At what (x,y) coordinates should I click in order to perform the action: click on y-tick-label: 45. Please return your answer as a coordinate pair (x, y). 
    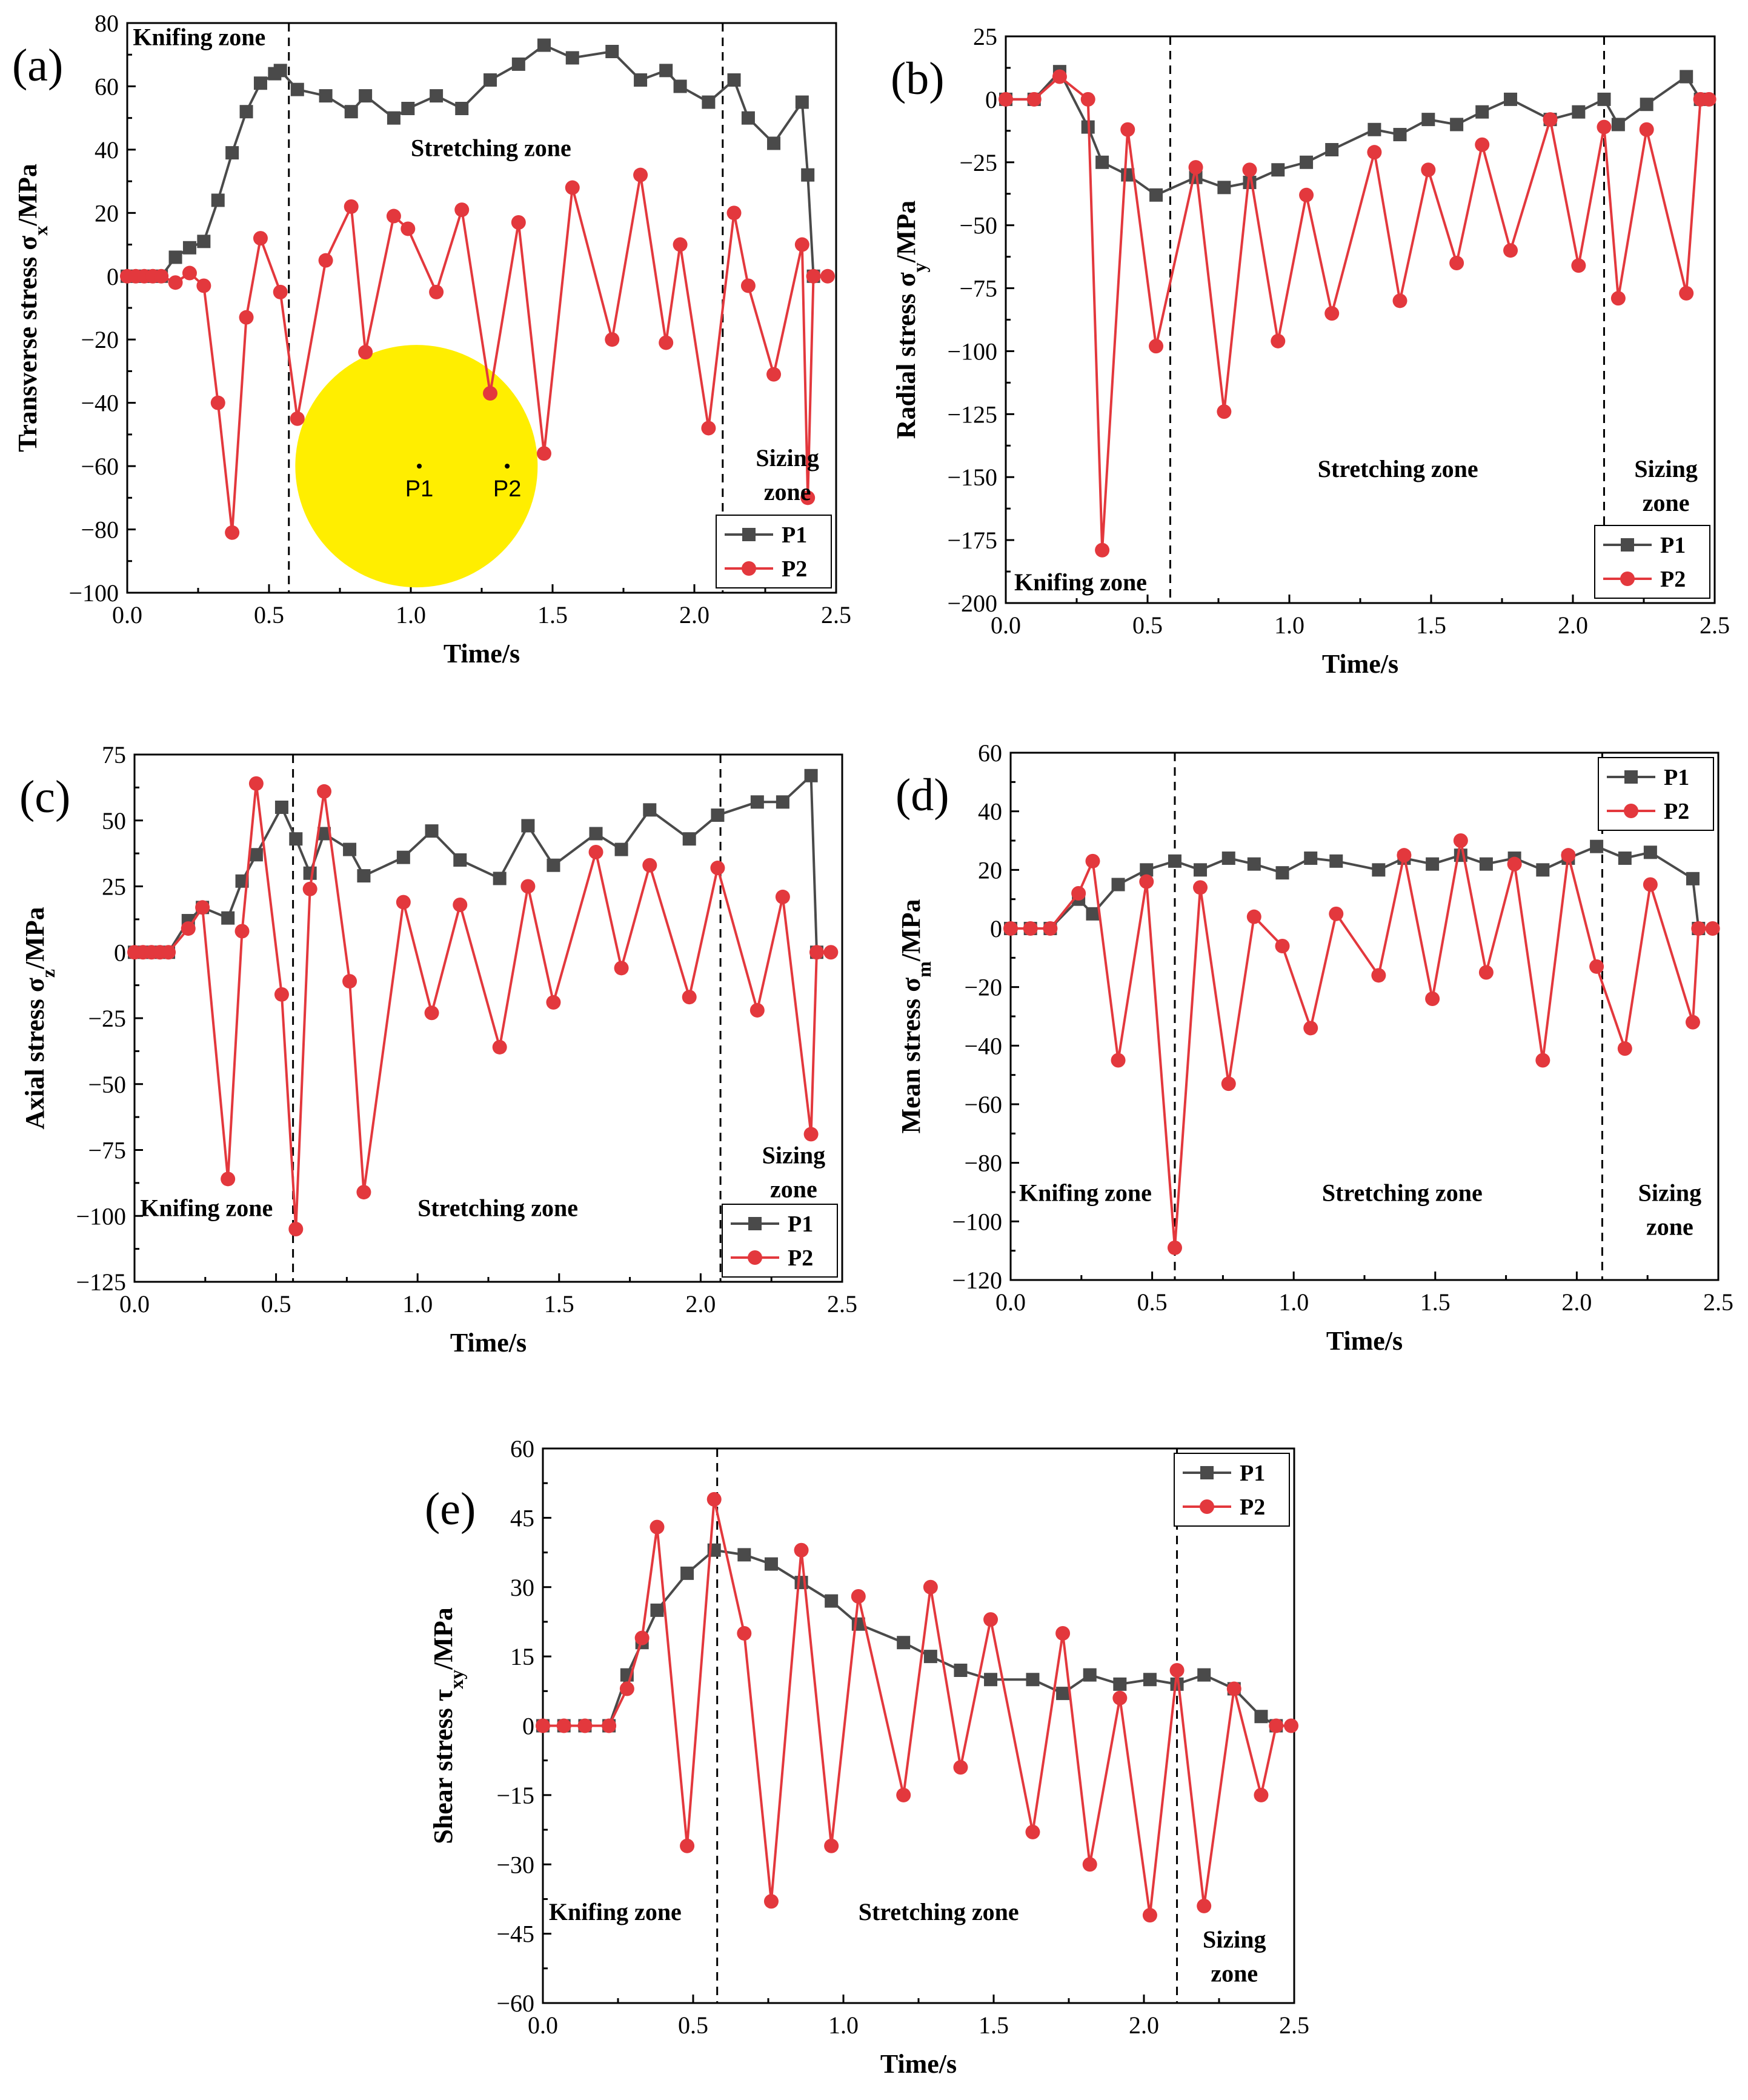
    Looking at the image, I should click on (522, 1518).